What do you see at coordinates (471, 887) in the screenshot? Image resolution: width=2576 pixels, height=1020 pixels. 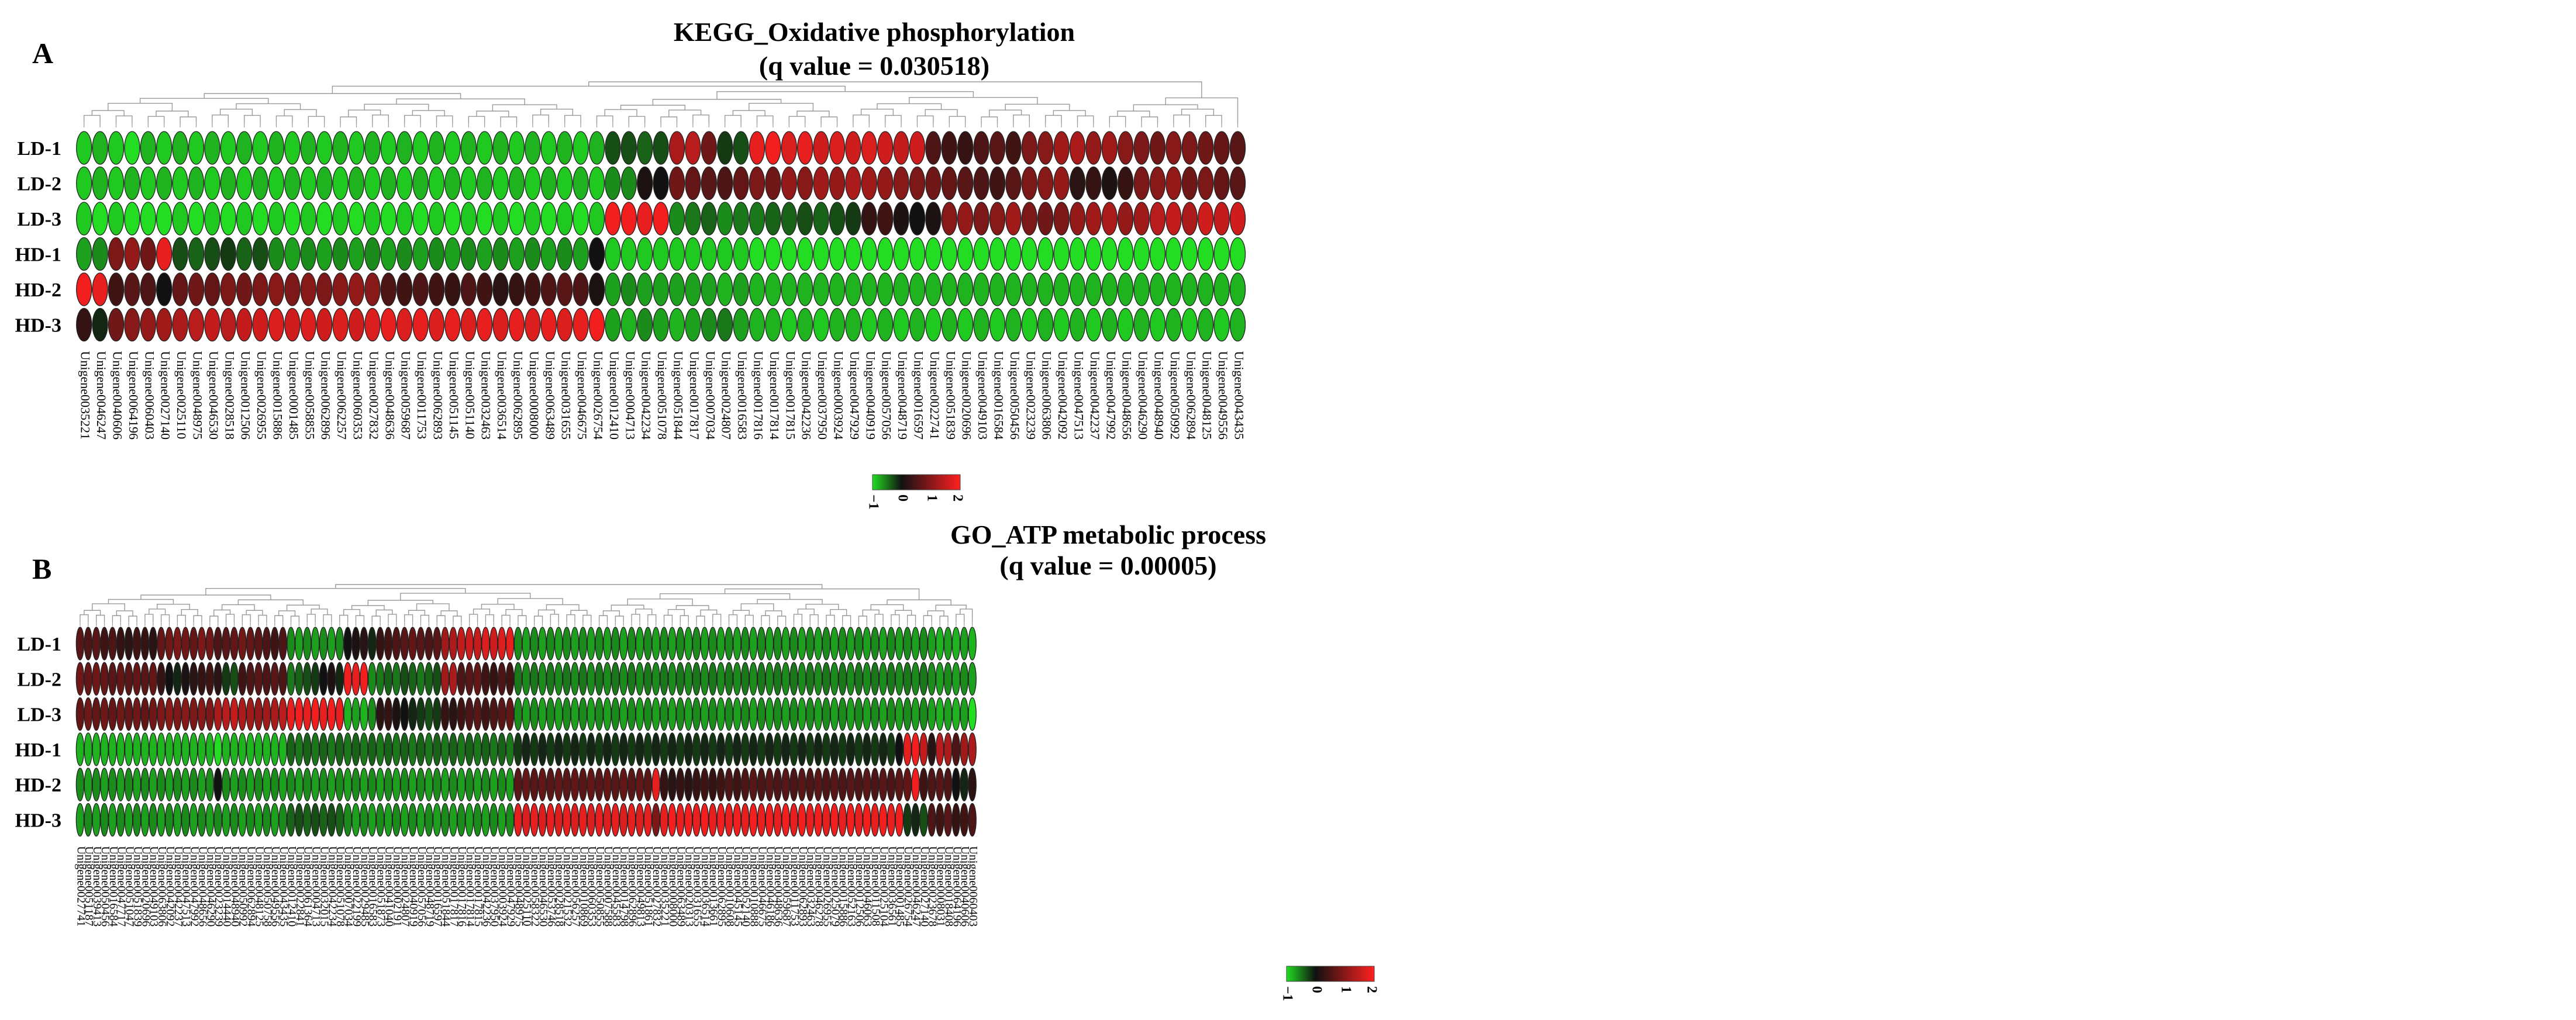 I see `column-label: Unigene0017814` at bounding box center [471, 887].